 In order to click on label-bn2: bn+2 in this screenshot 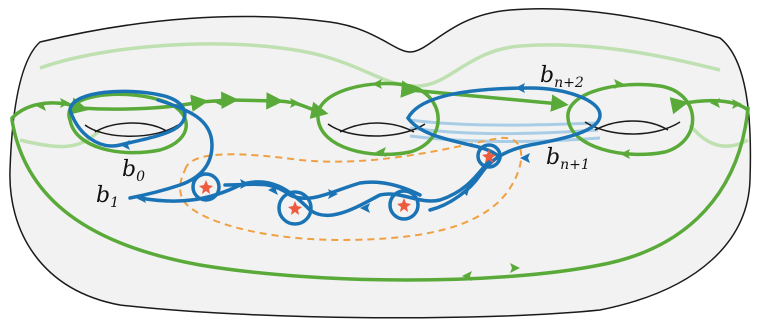, I will do `click(562, 77)`.